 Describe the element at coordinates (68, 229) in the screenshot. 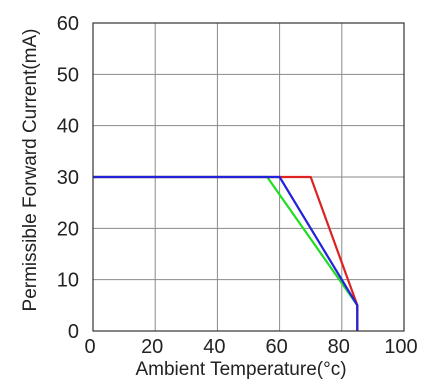

I see `y-tick-label: 20` at that location.